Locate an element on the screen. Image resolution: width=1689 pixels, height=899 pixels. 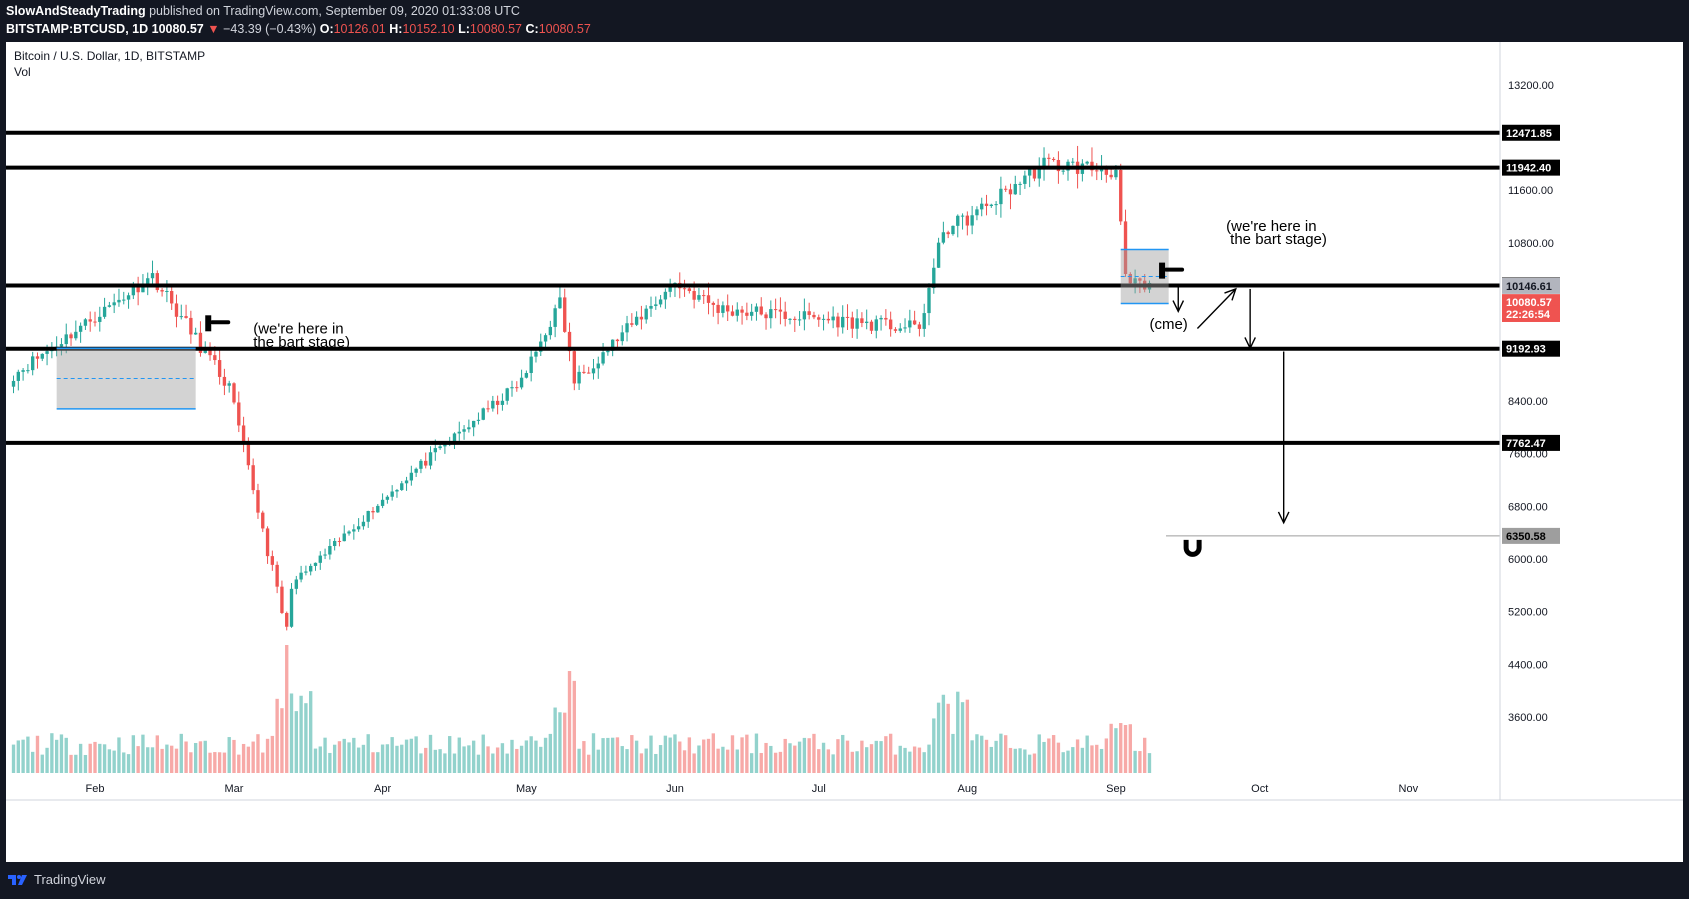
arrow-head is located at coordinates (1283, 518).